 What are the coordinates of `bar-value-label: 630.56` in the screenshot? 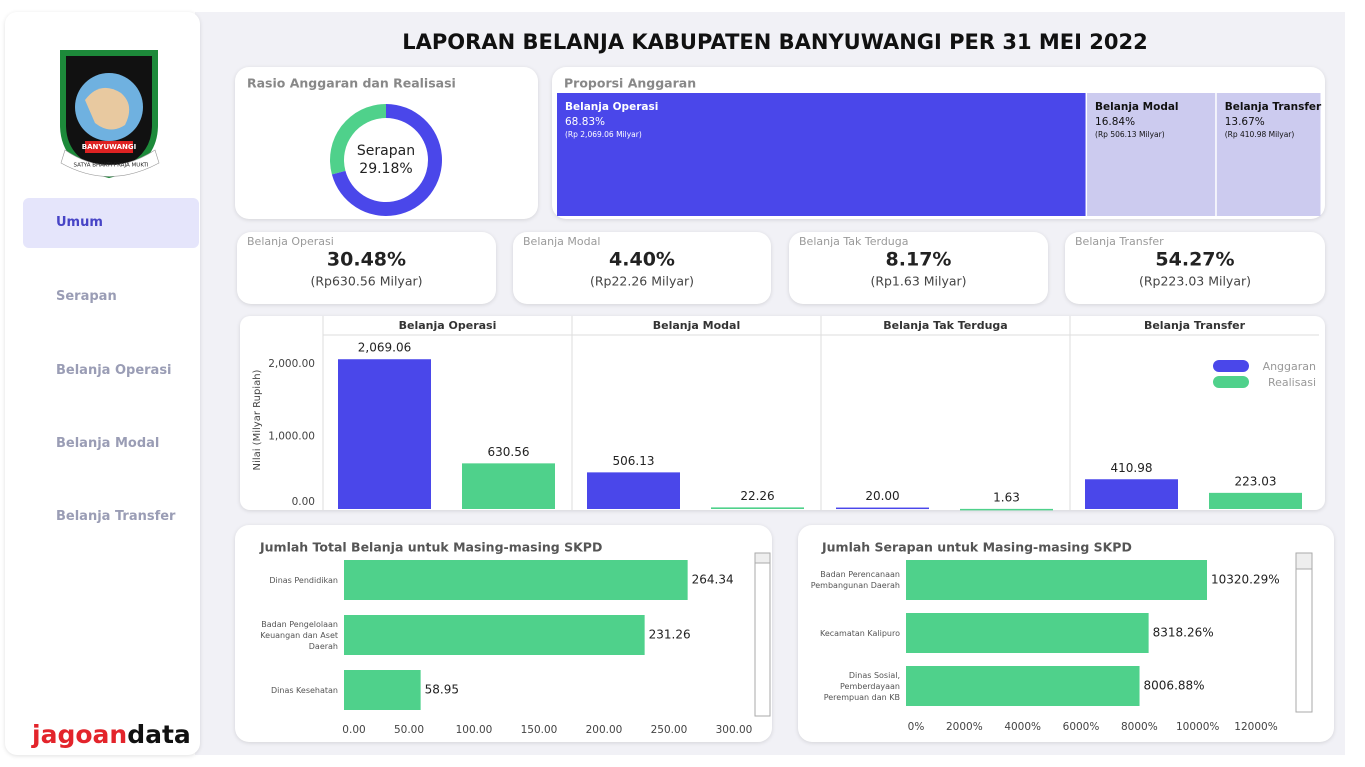 It's located at (509, 452).